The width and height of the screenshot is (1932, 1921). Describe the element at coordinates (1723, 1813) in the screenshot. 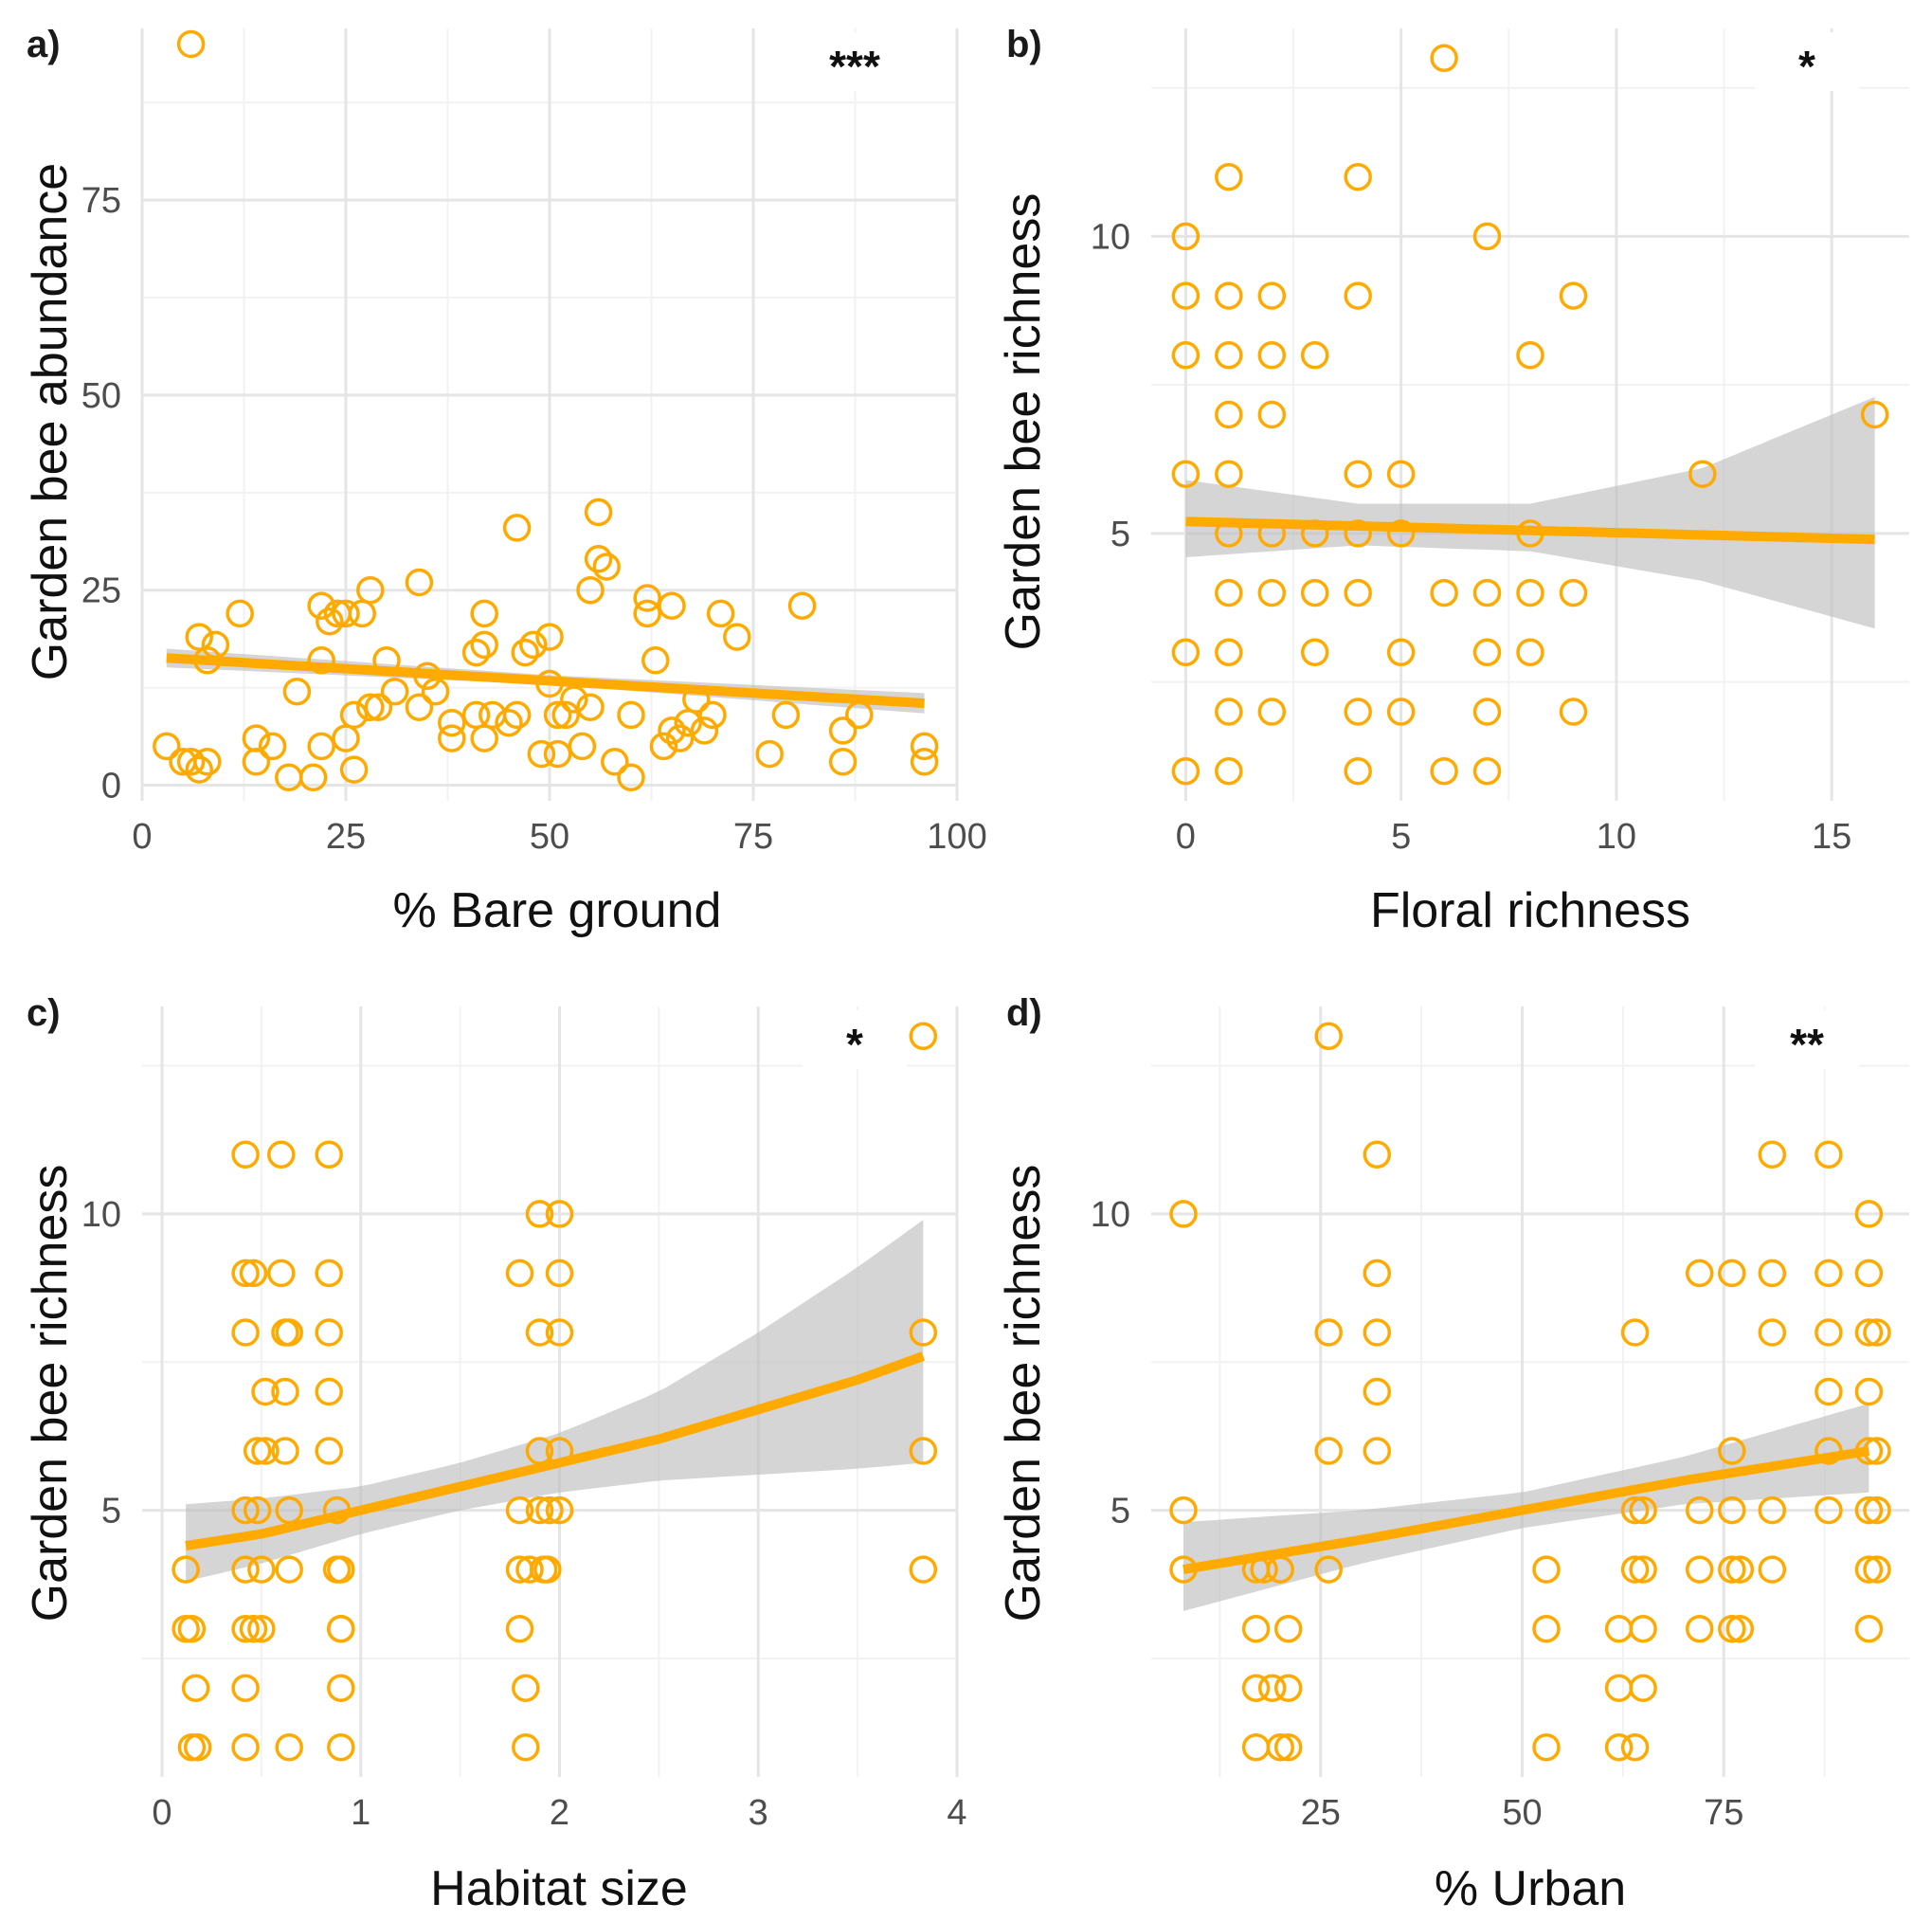

I see `panel-d-x-tick-label: 75` at that location.